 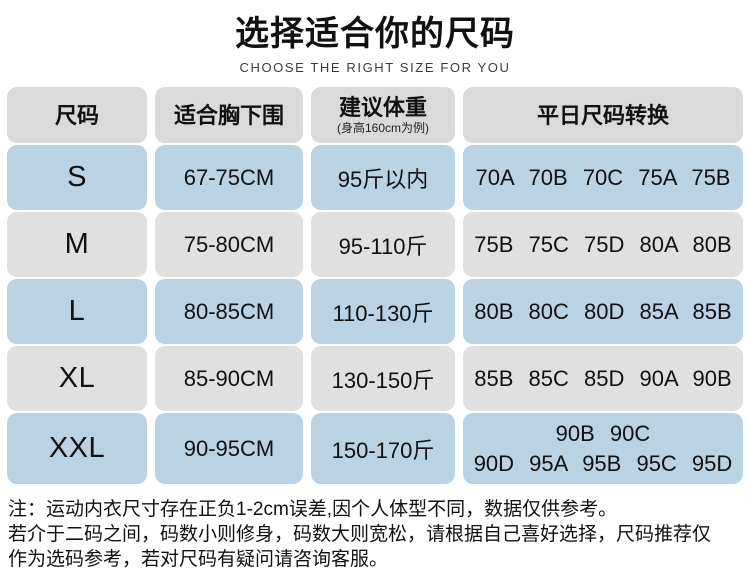 I want to click on underbust-cell: 67-75CM, so click(x=229, y=178).